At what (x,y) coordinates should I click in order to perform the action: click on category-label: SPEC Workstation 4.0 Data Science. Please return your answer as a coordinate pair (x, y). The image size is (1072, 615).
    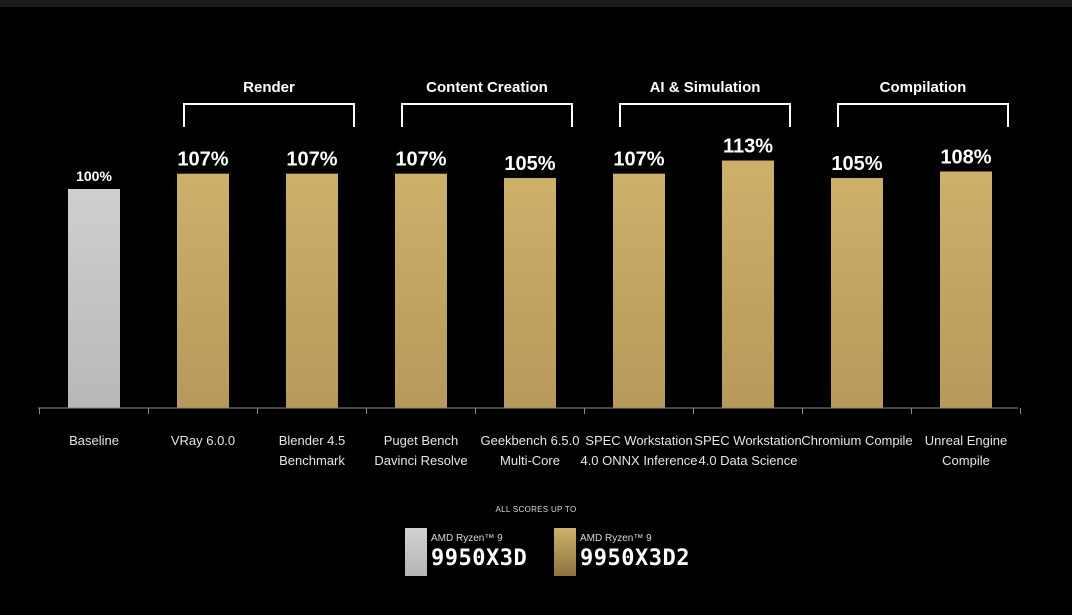
    Looking at the image, I should click on (747, 450).